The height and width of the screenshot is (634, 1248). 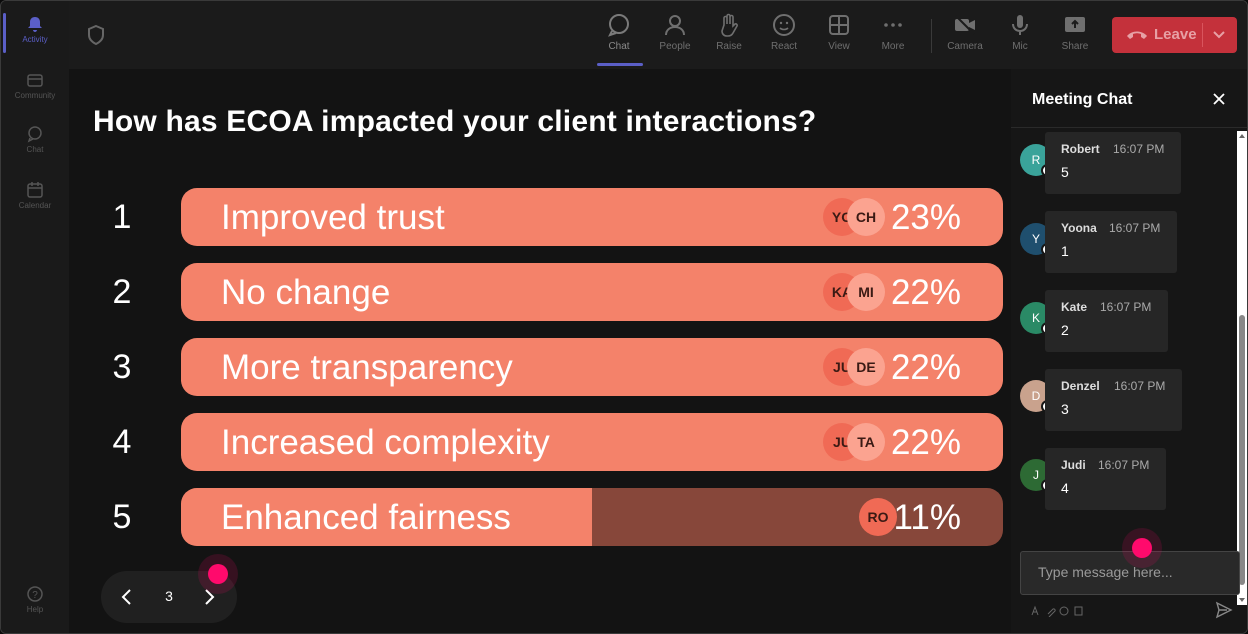 I want to click on voter-avatar: DE, so click(x=866, y=367).